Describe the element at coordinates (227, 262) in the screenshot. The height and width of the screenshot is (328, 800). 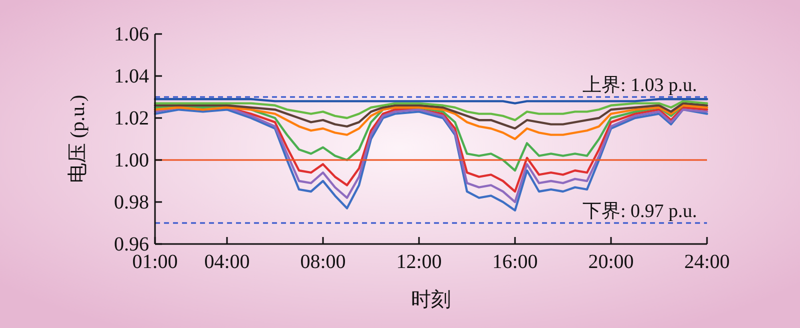
I see `x-tick-label: 04:00` at that location.